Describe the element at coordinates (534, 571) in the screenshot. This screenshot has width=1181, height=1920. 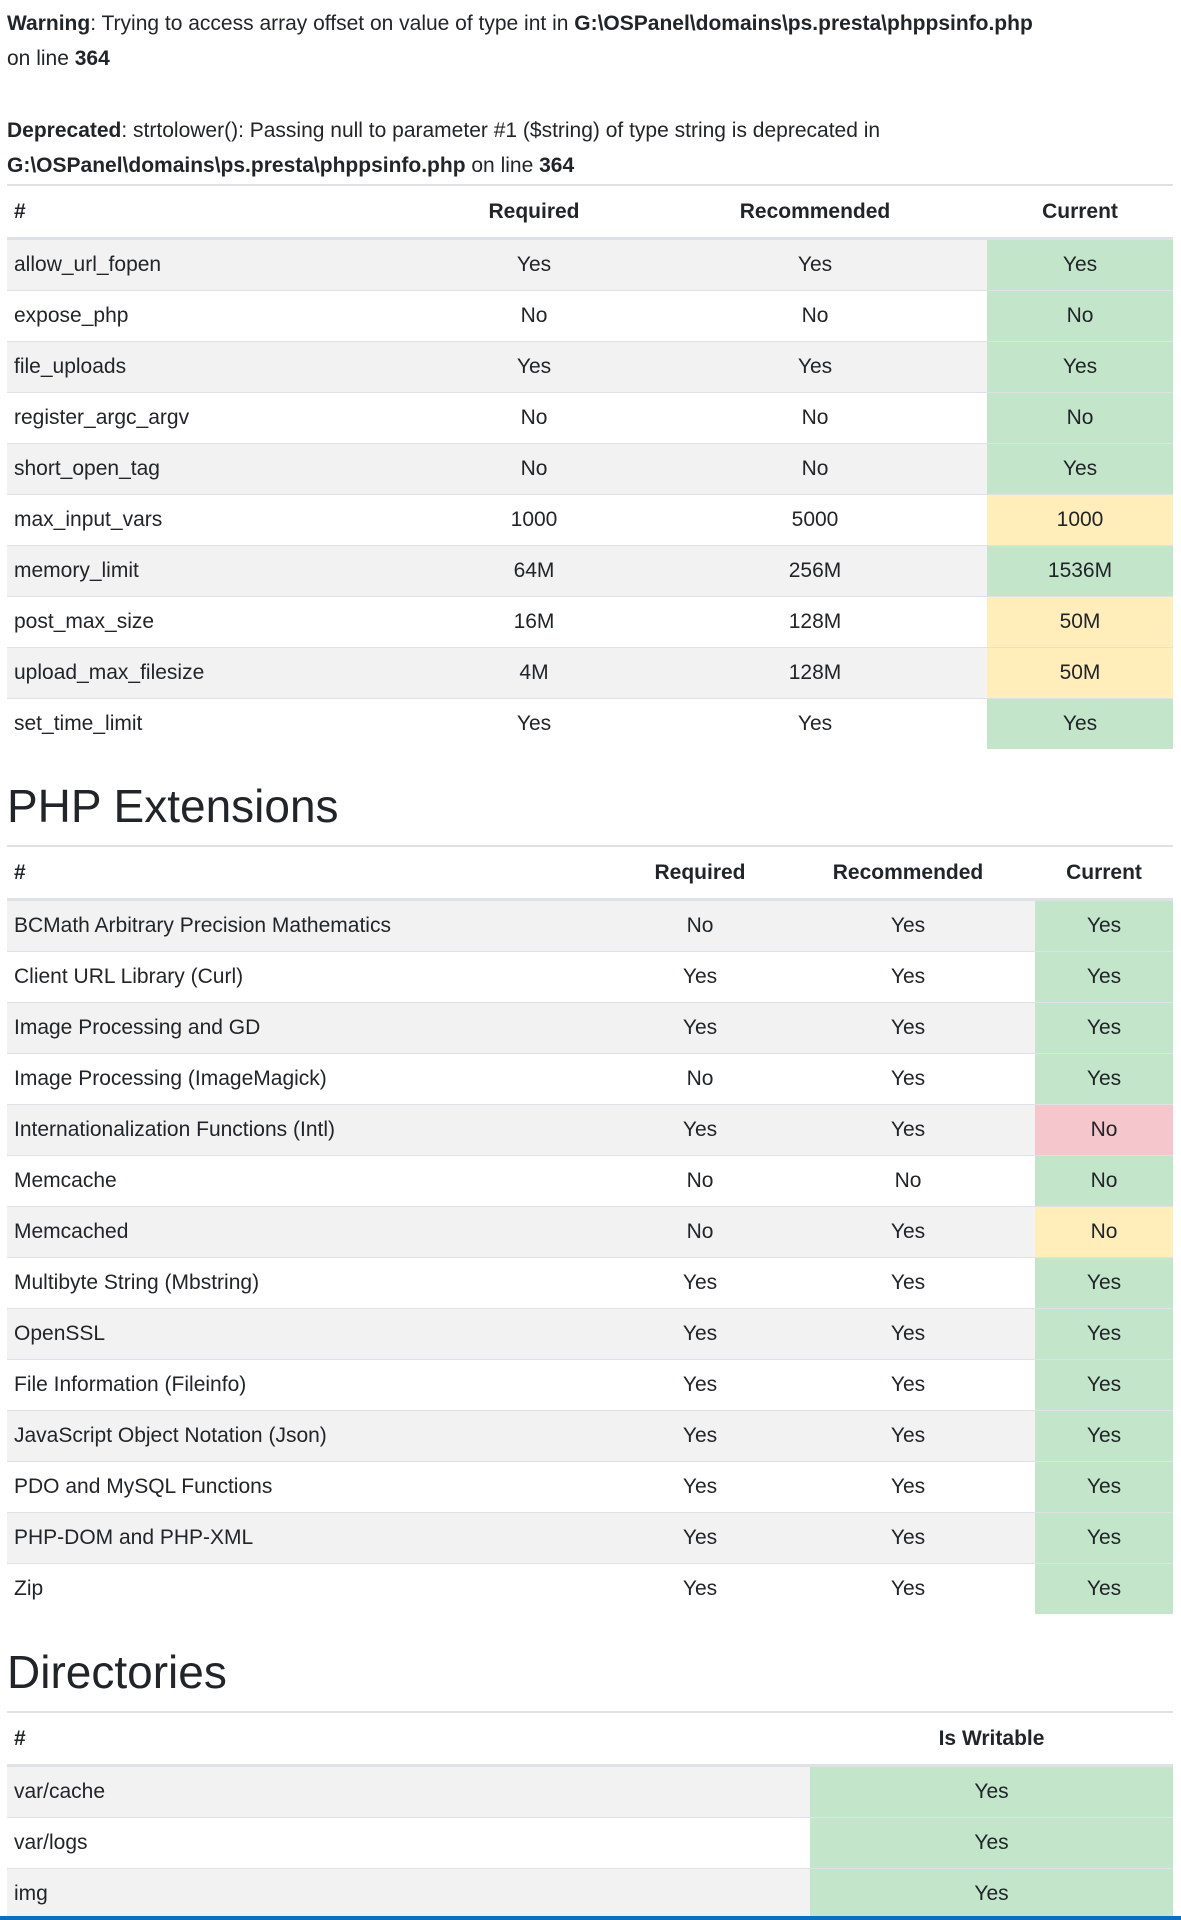
I see `required-value: 64M` at that location.